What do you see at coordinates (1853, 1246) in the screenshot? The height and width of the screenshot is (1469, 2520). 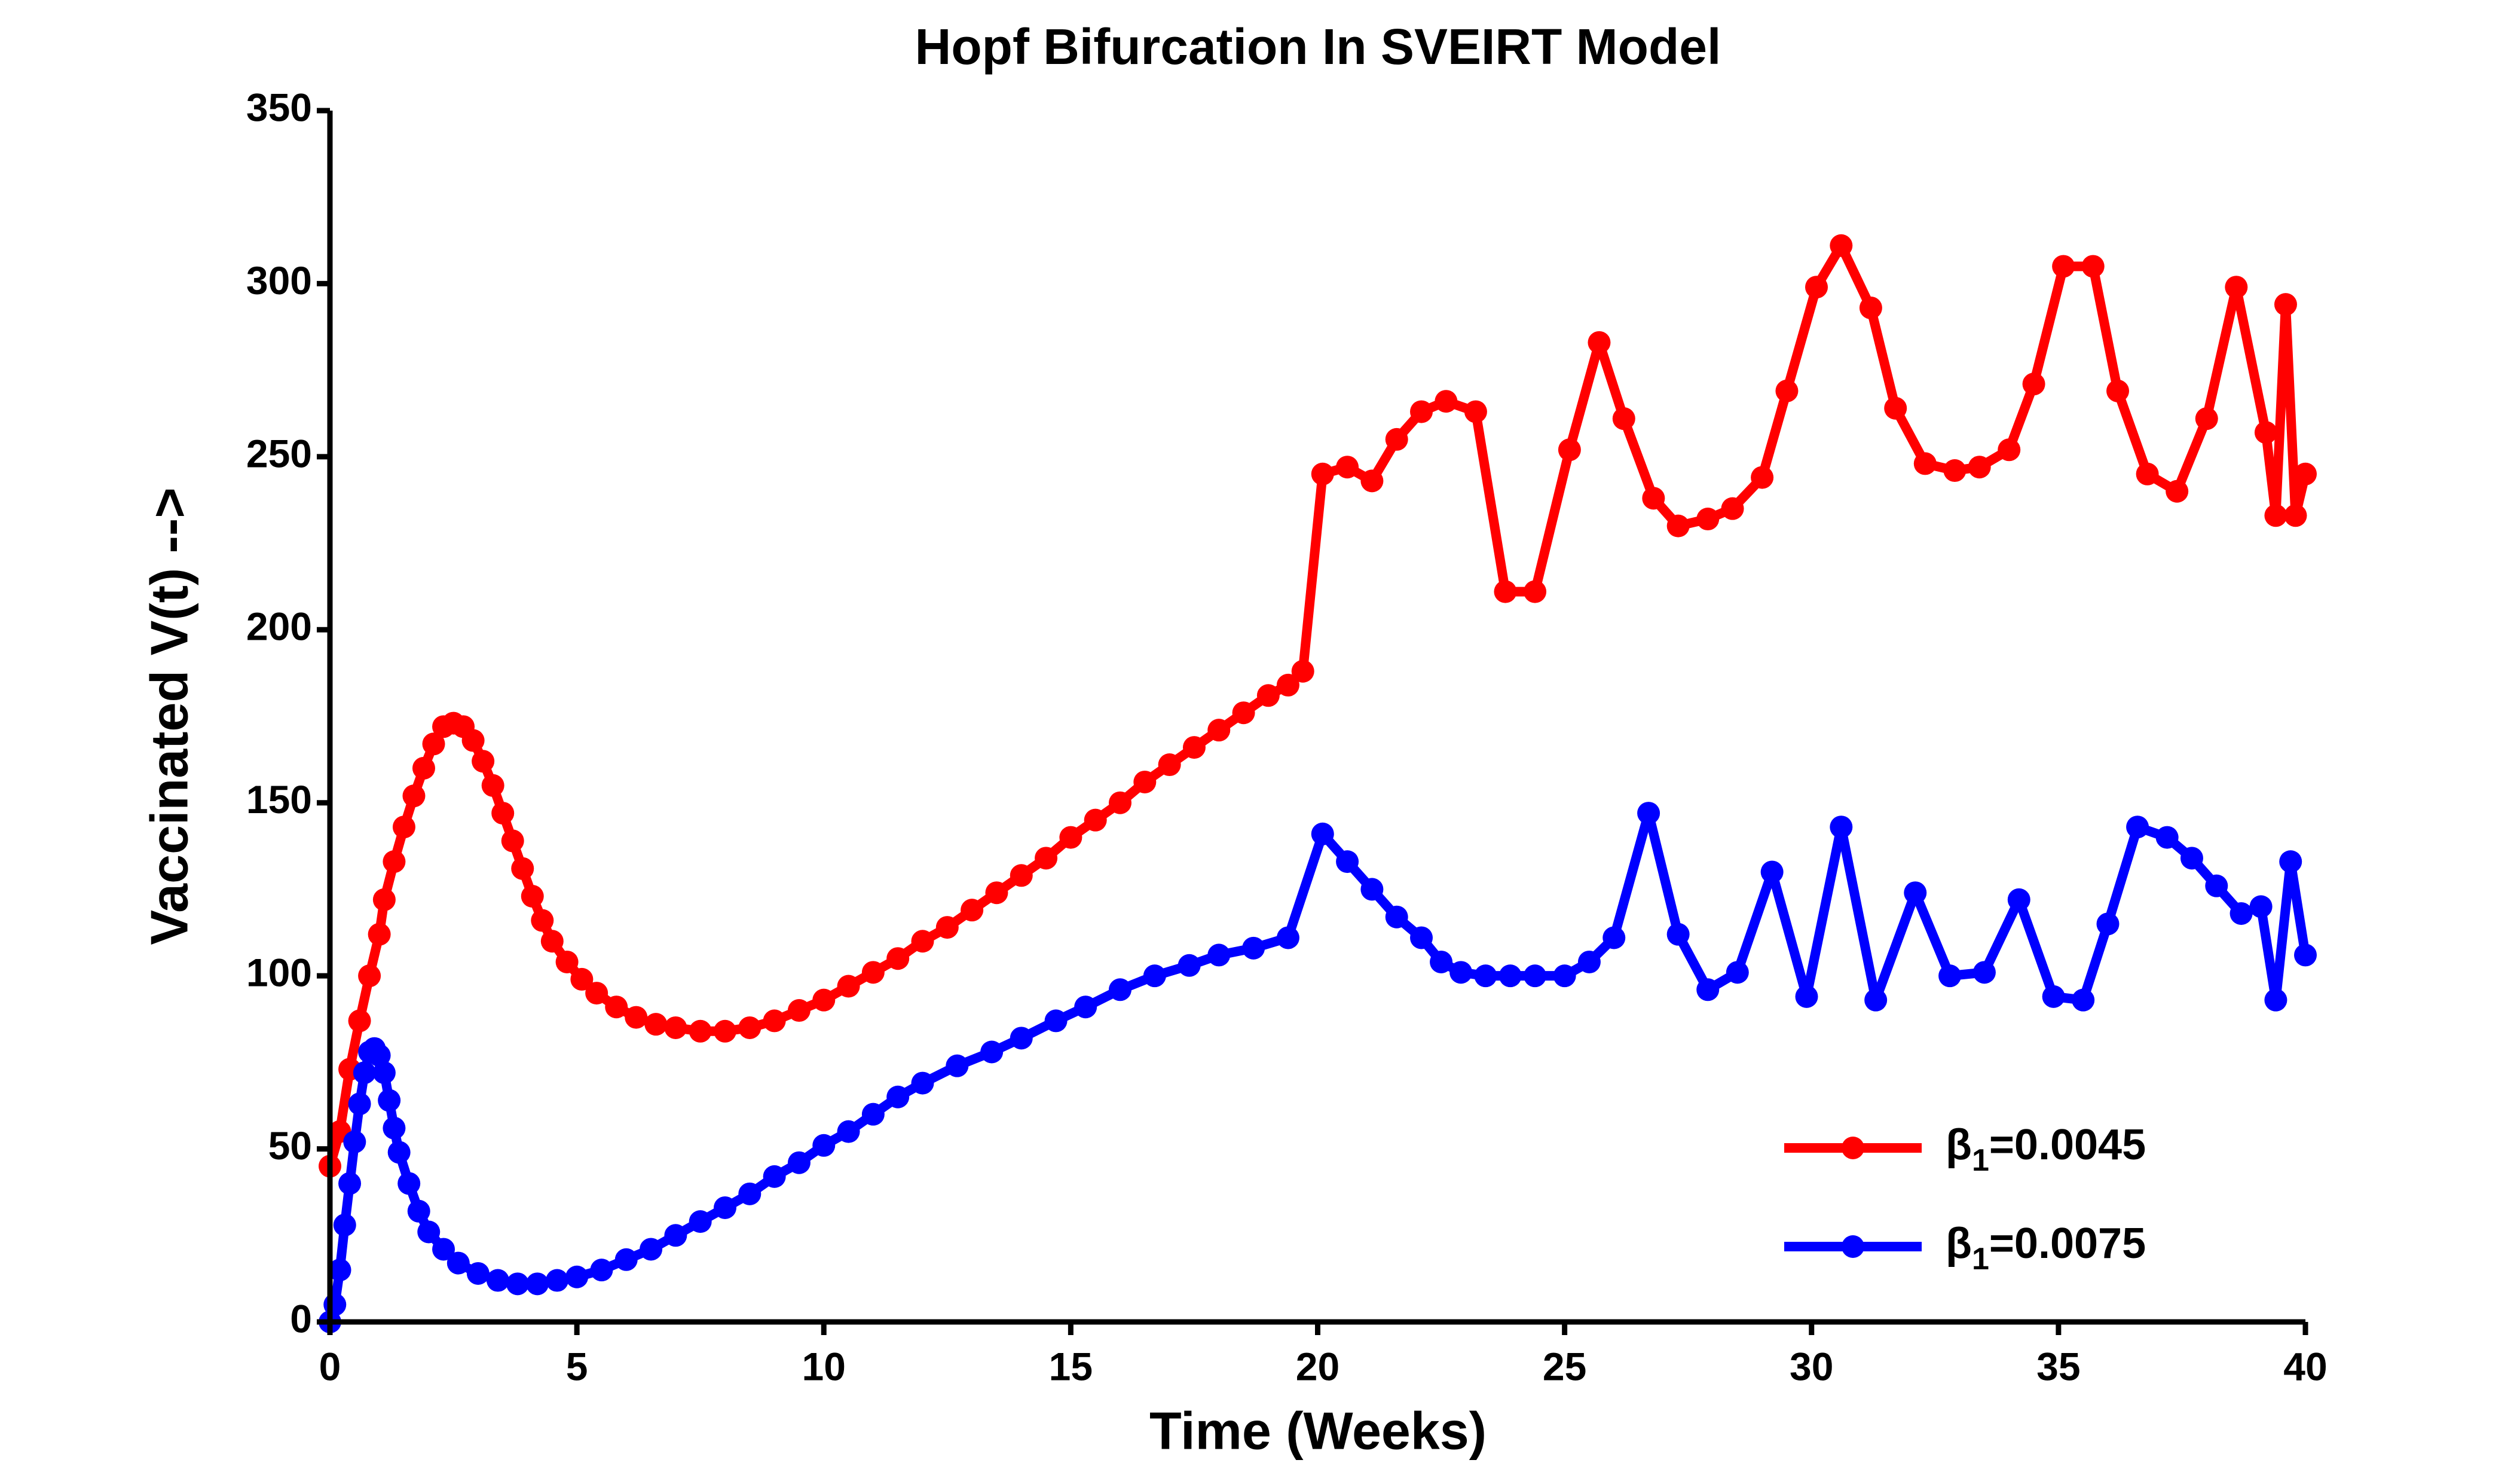 I see `legend-marker` at bounding box center [1853, 1246].